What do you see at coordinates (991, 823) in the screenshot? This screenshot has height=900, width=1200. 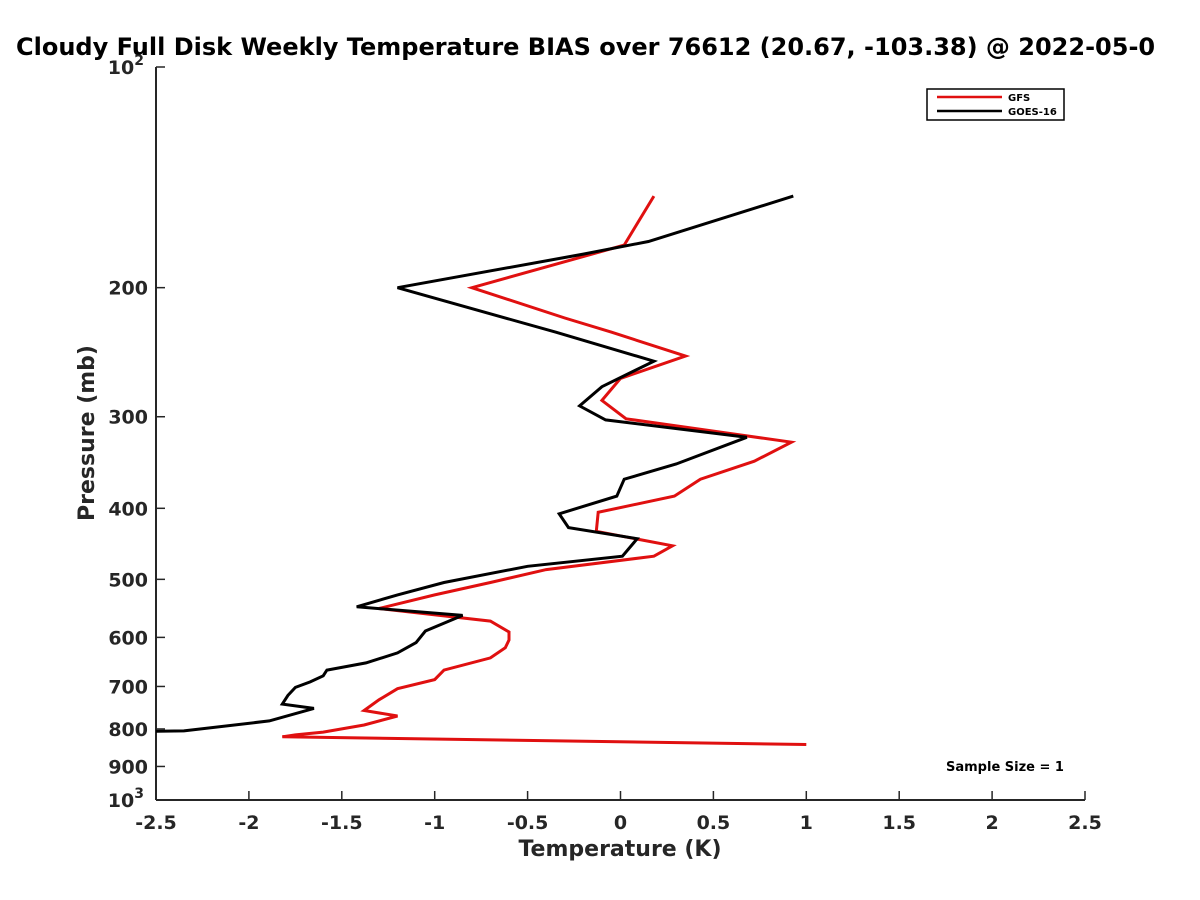 I see `x-tick-label: 2` at bounding box center [991, 823].